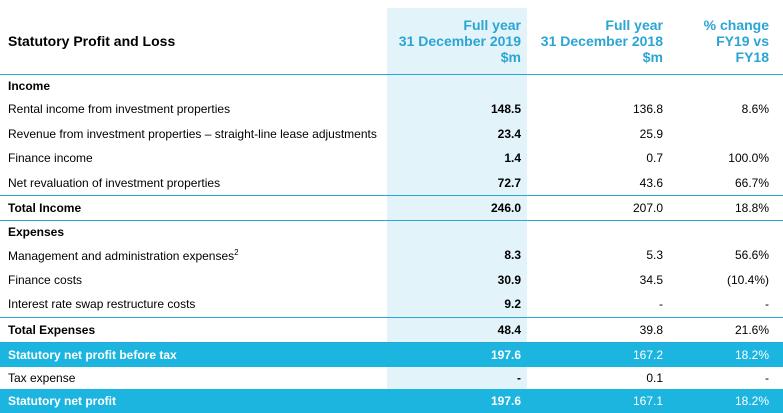  What do you see at coordinates (388, 279) in the screenshot?
I see `table-row: Finance costs 30.9 34.5 (10.4%)` at bounding box center [388, 279].